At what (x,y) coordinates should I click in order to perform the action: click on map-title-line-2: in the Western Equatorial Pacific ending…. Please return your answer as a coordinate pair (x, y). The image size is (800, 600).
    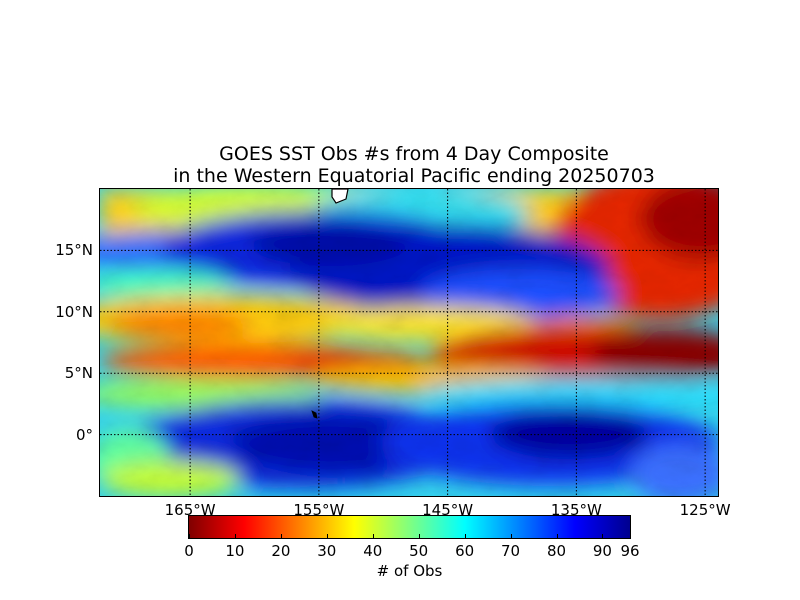
    Looking at the image, I should click on (414, 176).